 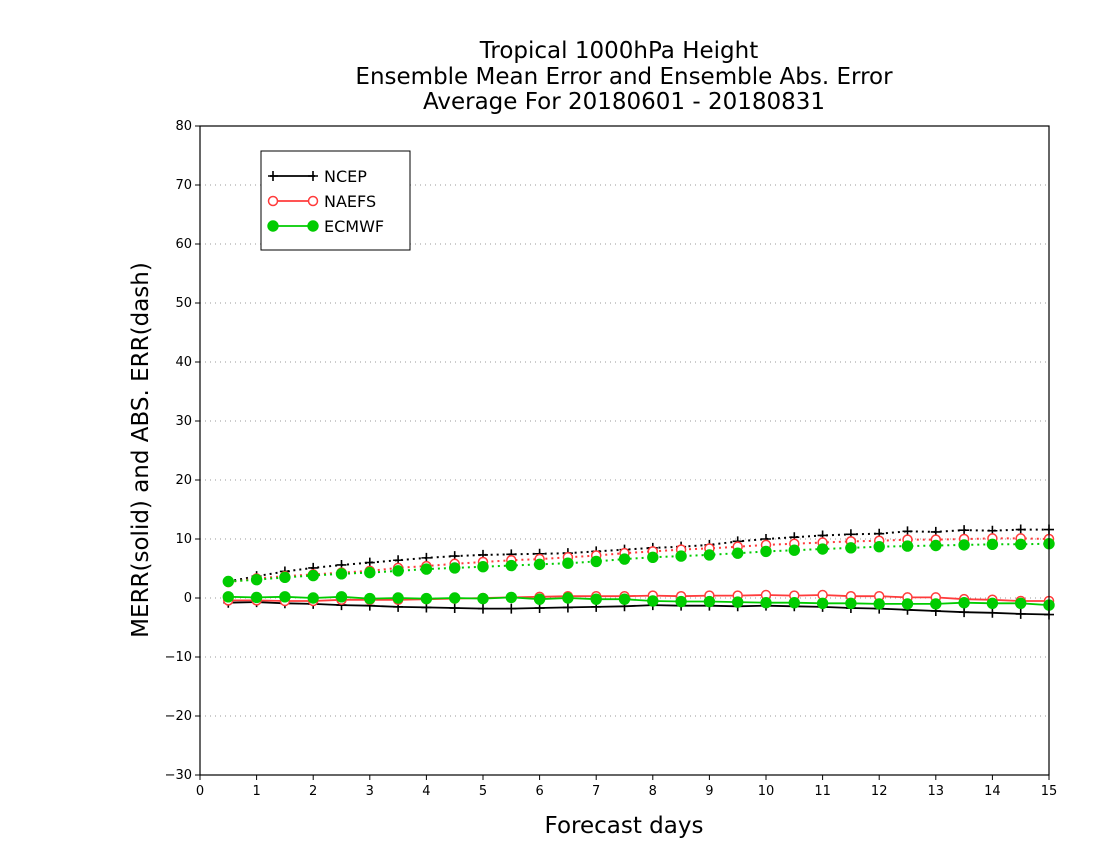 What do you see at coordinates (183, 421) in the screenshot?
I see `y-tick-label: 30` at bounding box center [183, 421].